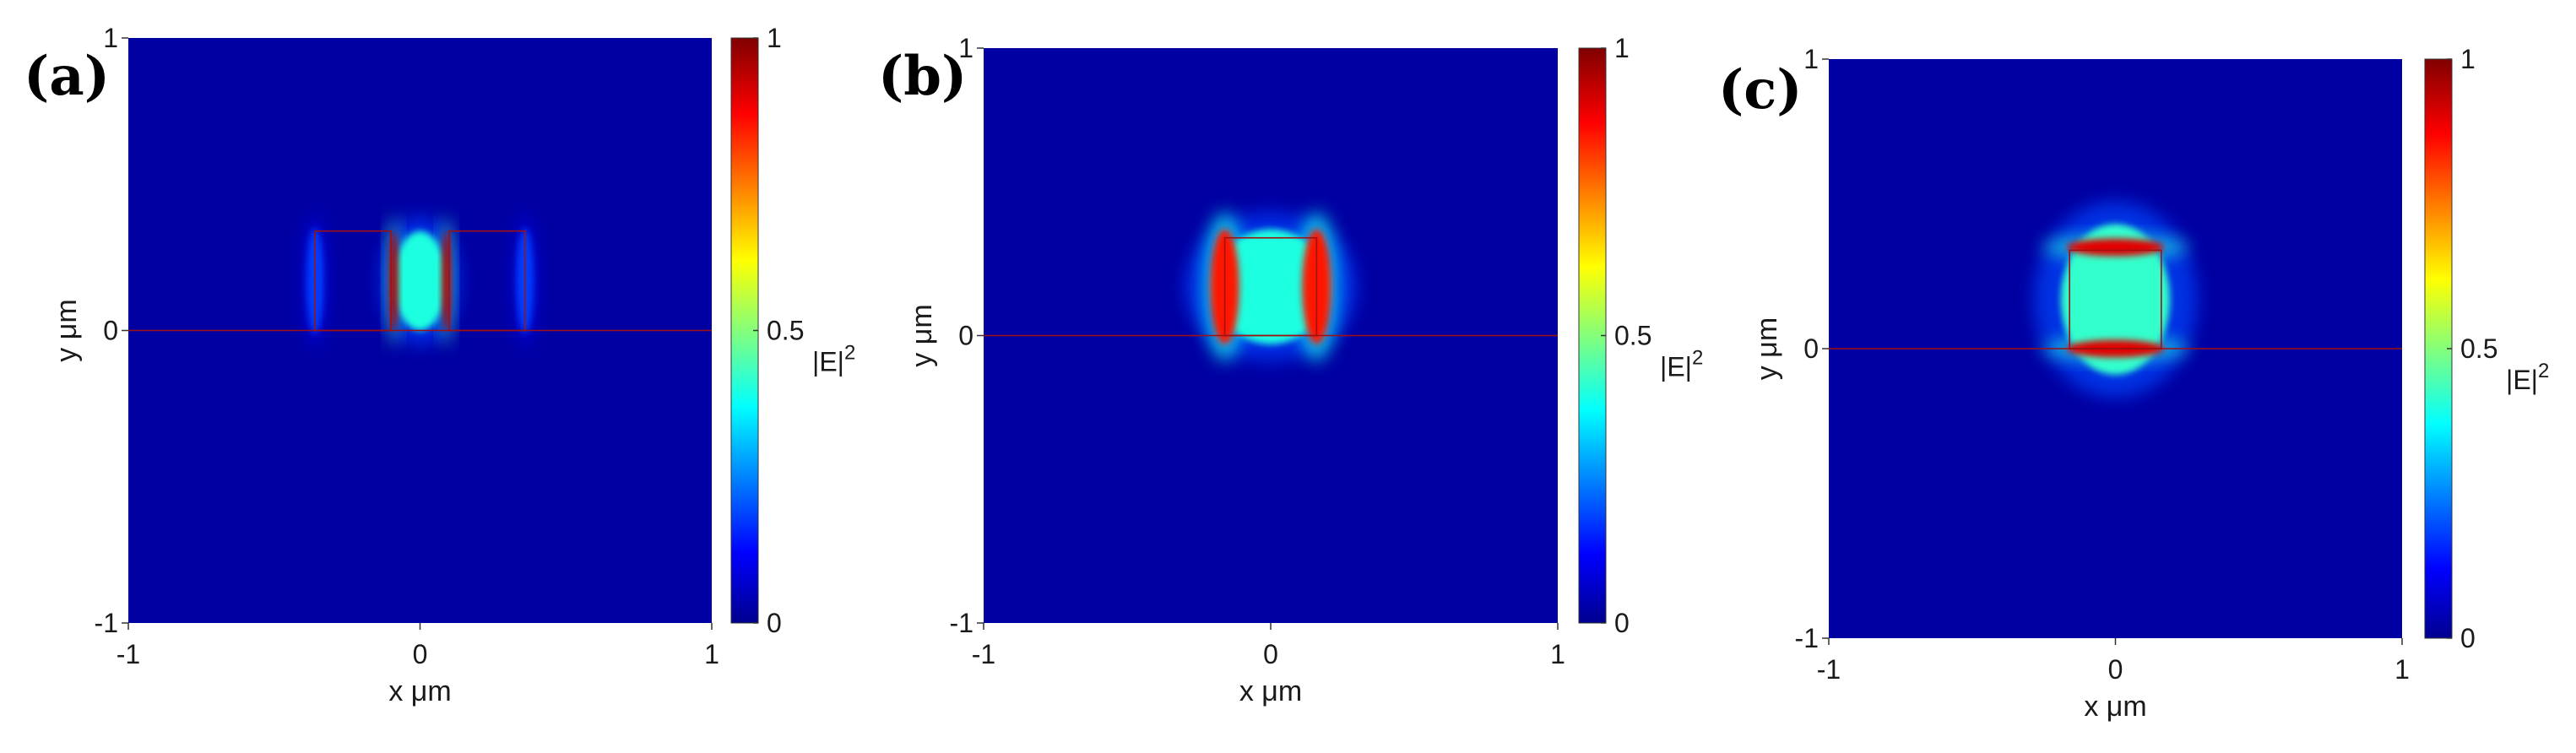 Image resolution: width=2576 pixels, height=753 pixels. What do you see at coordinates (922, 76) in the screenshot?
I see `panel-label: (b)` at bounding box center [922, 76].